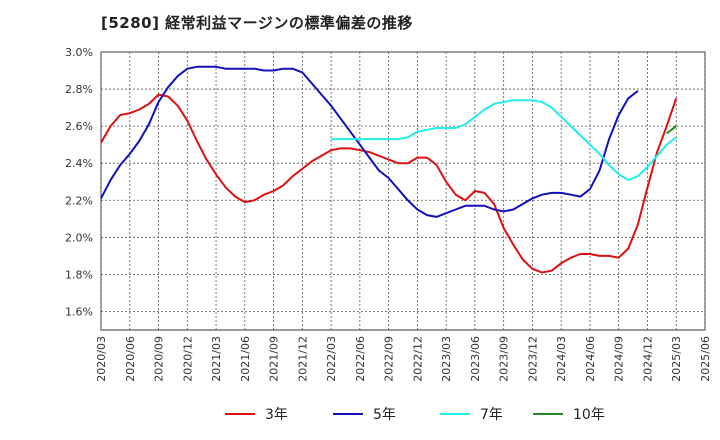  I want to click on legend: 3年 5年 7年 10年, so click(415, 415).